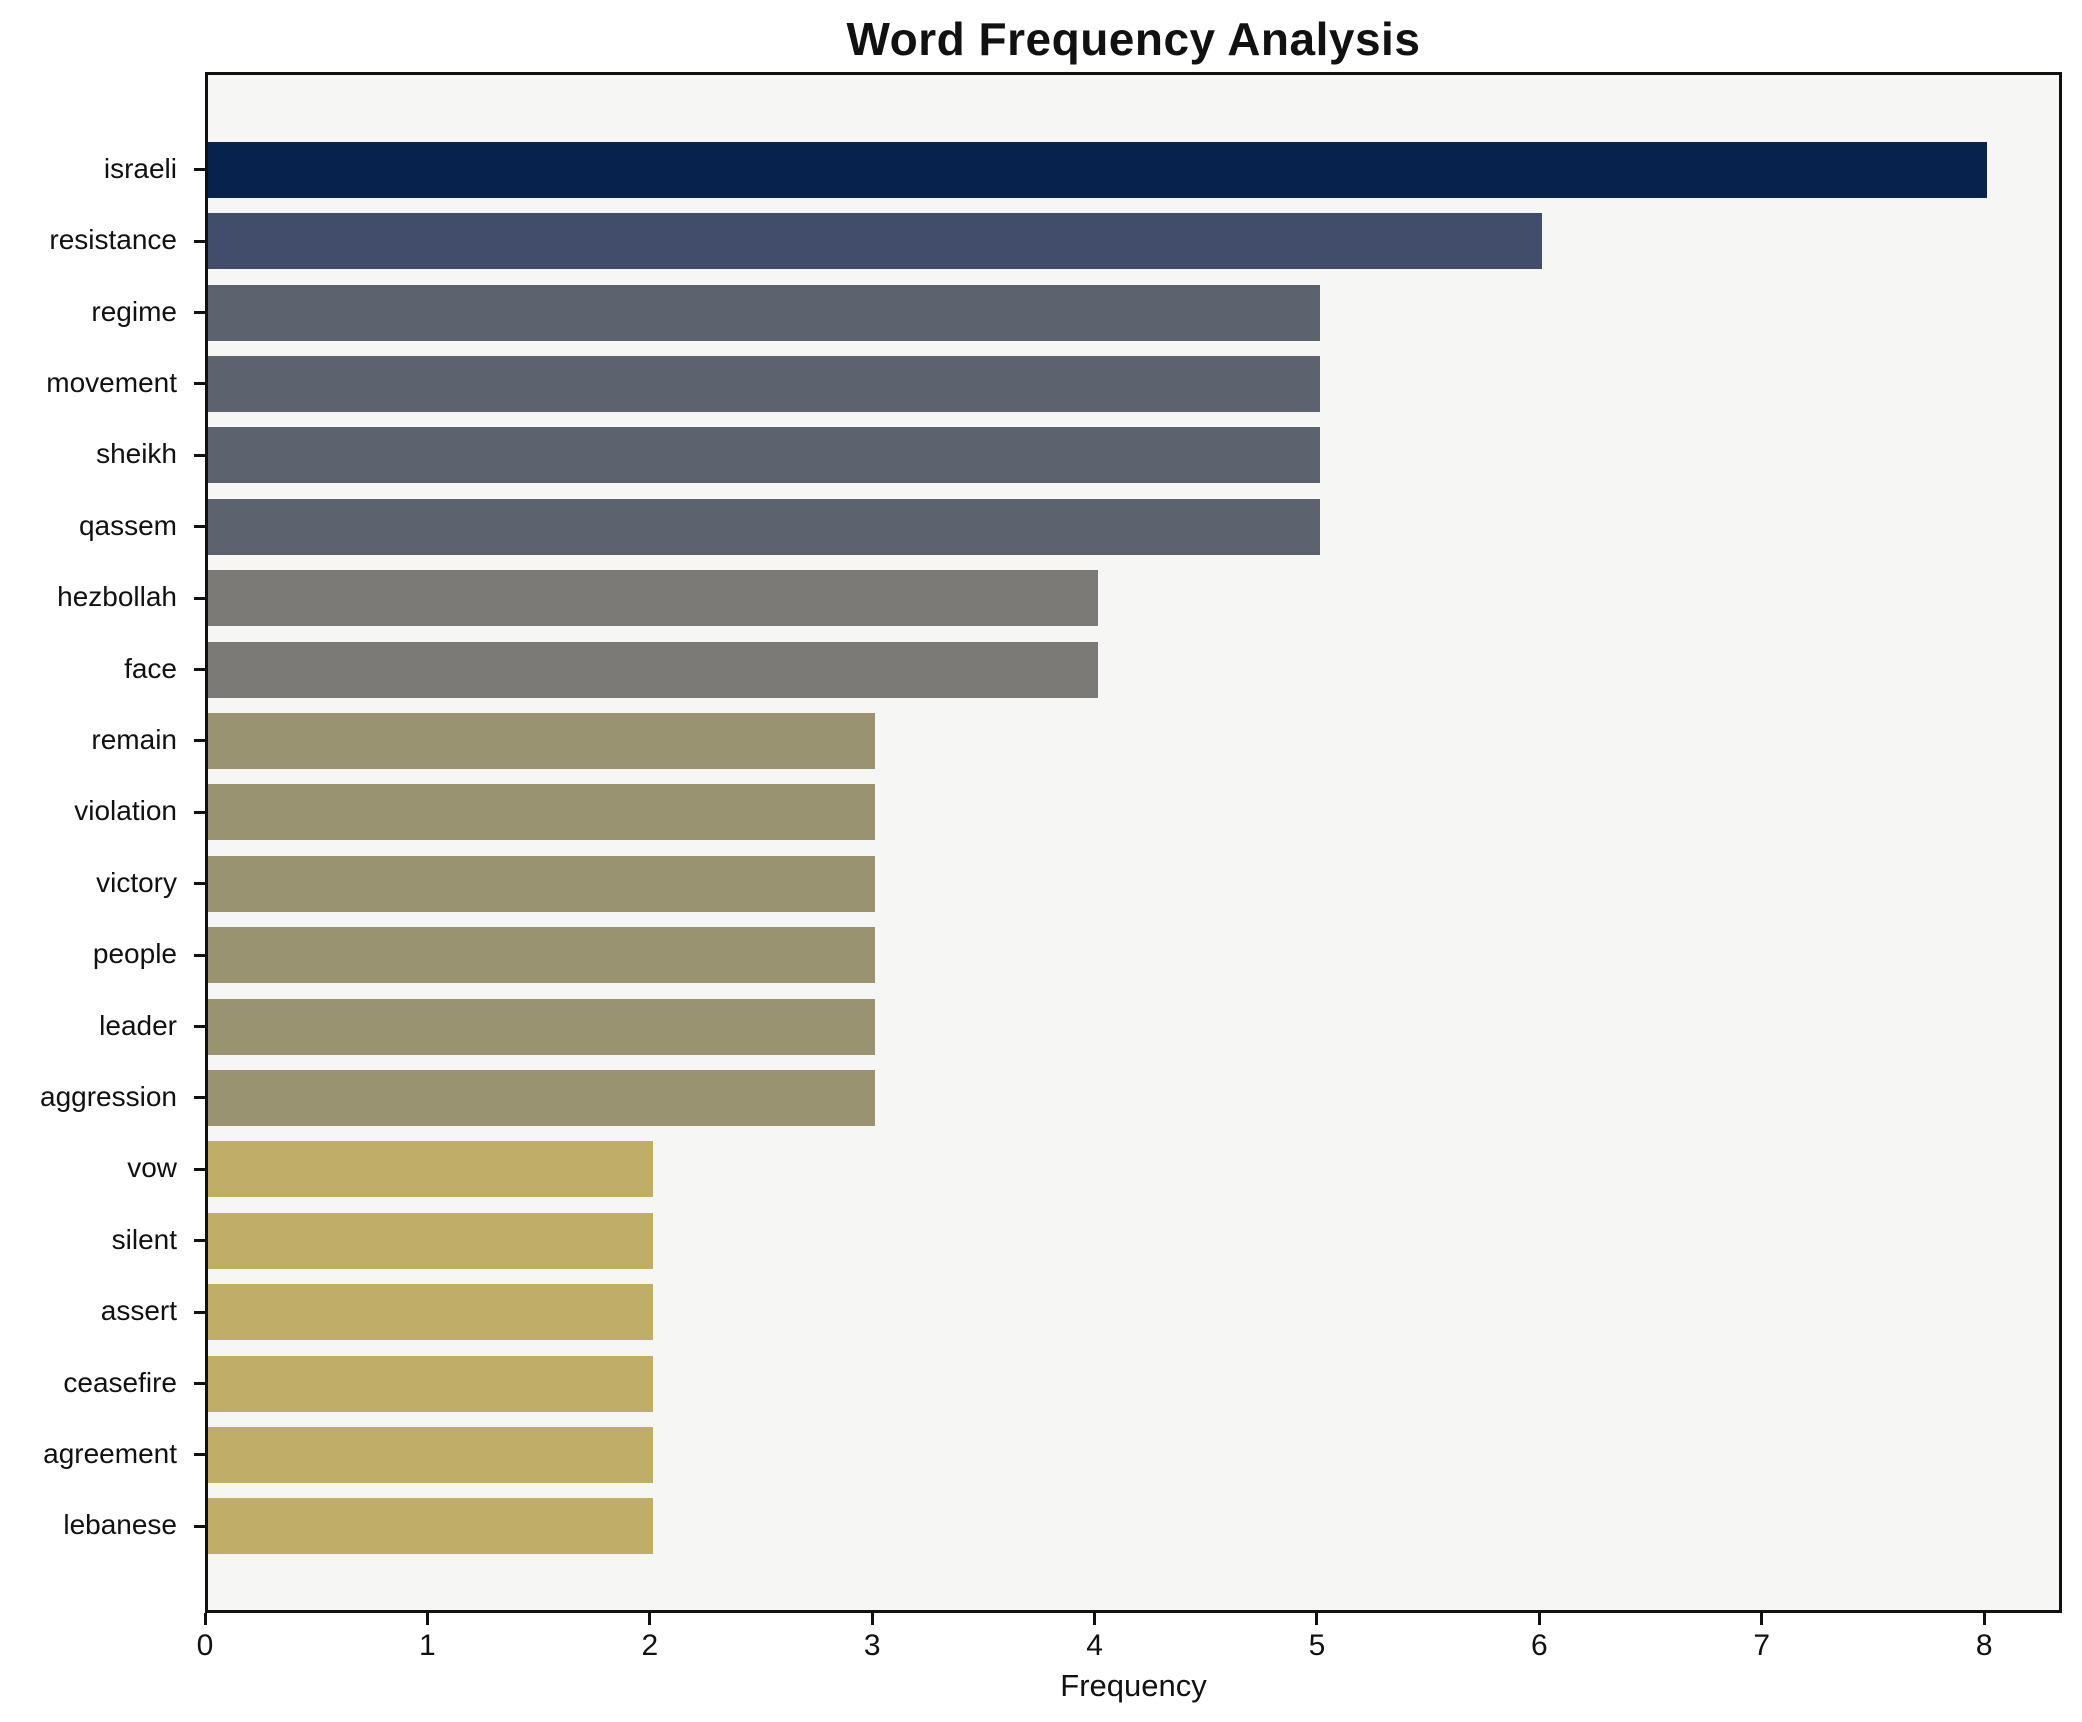  I want to click on category-label: qassem, so click(127, 525).